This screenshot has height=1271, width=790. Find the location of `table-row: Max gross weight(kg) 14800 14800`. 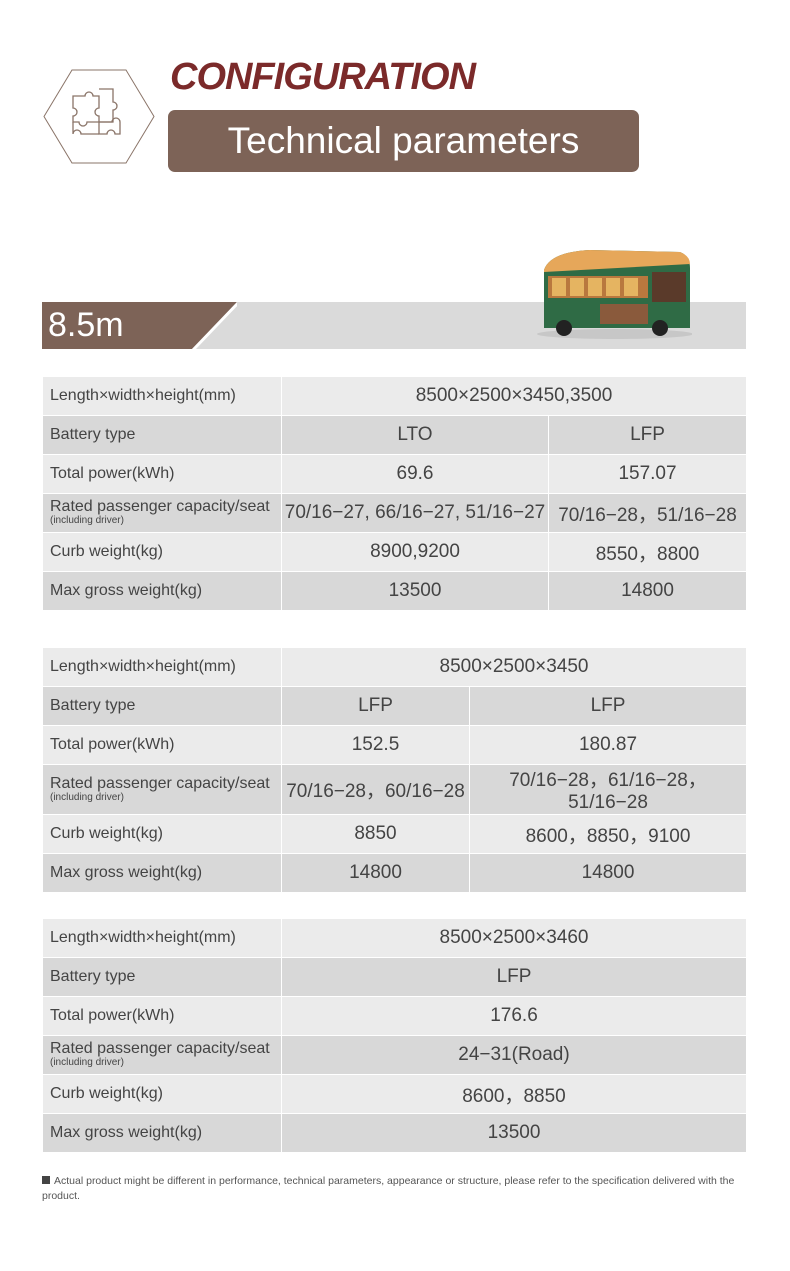

table-row: Max gross weight(kg) 14800 14800 is located at coordinates (394, 873).